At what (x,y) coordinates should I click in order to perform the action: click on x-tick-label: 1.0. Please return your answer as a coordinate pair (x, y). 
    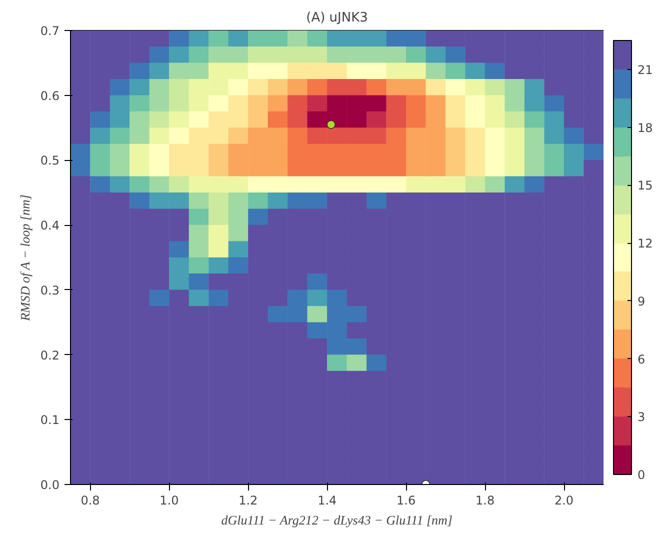
    Looking at the image, I should click on (169, 501).